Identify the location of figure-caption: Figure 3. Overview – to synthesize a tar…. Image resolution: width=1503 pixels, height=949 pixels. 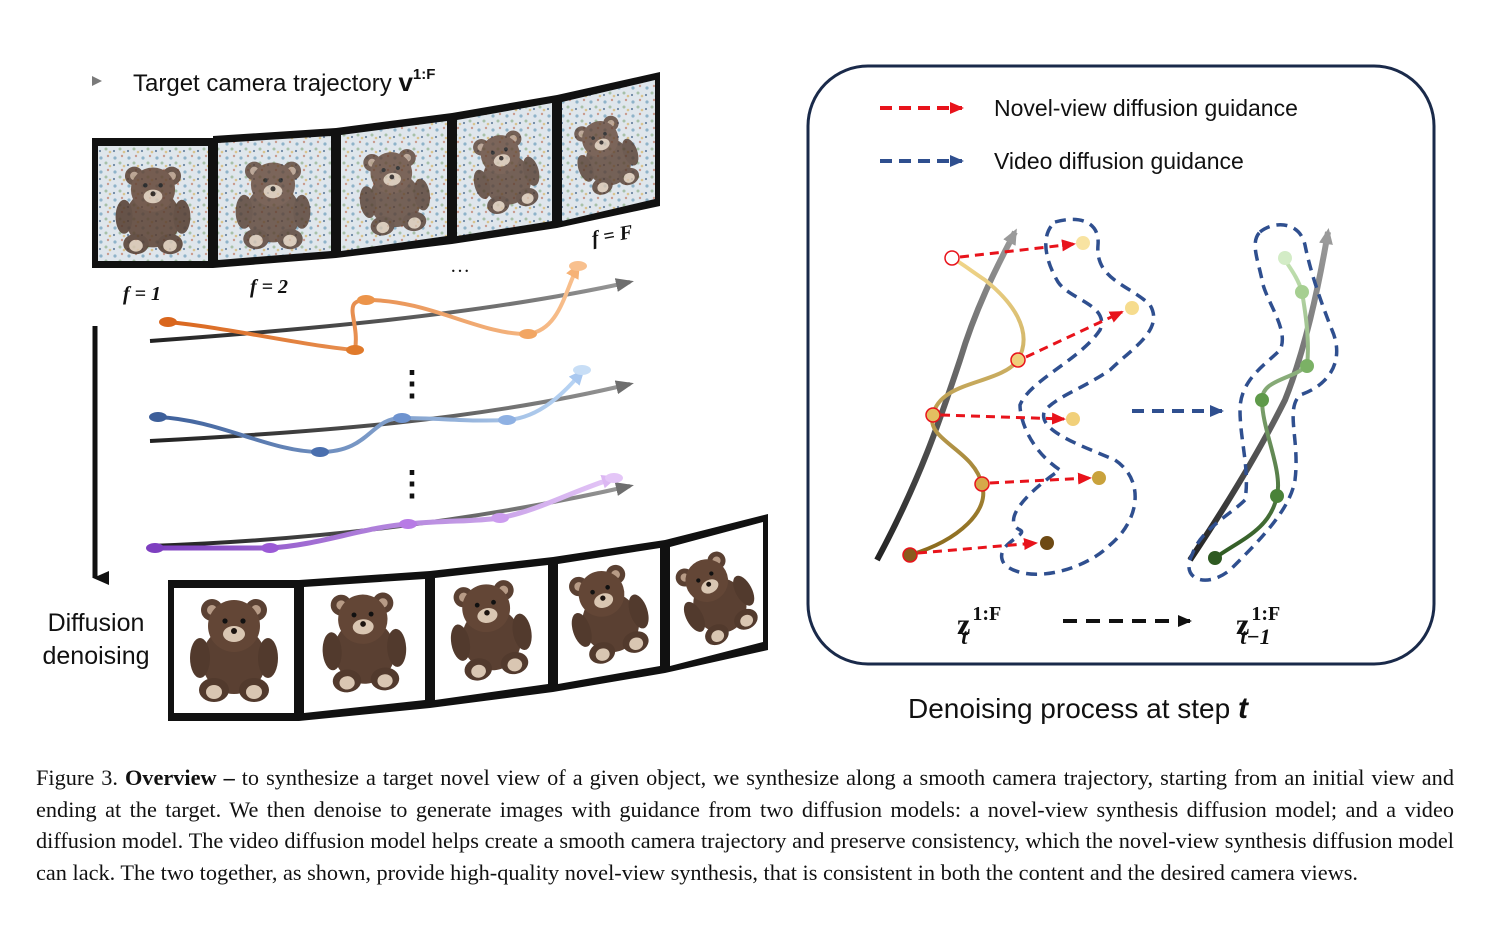
(745, 825).